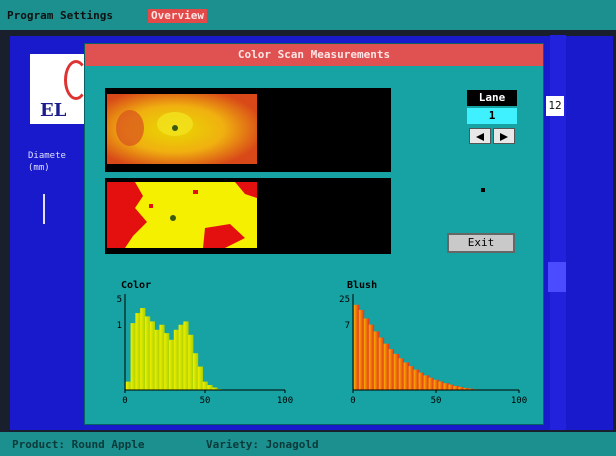 The width and height of the screenshot is (616, 456). I want to click on blush-scan-image, so click(248, 216).